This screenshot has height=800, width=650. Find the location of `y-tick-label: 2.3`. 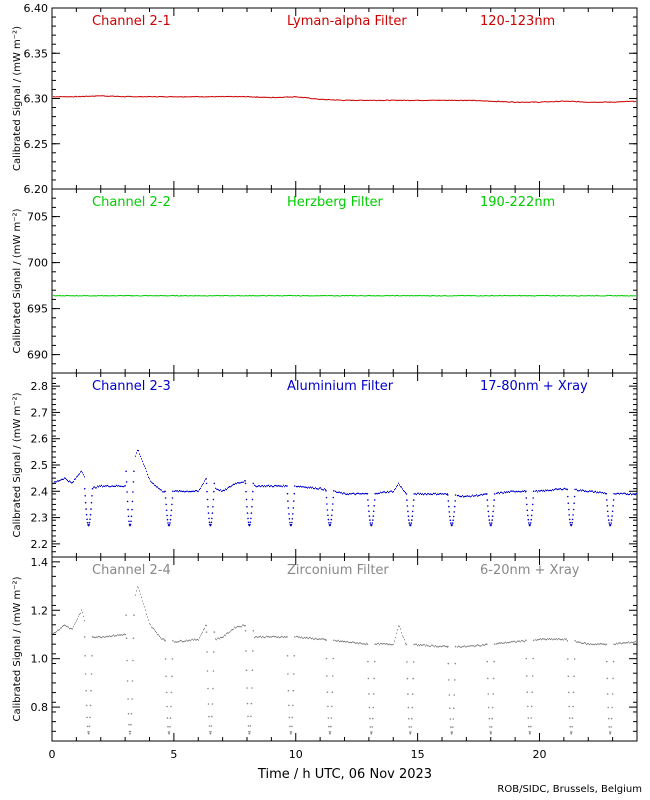

y-tick-label: 2.3 is located at coordinates (40, 518).